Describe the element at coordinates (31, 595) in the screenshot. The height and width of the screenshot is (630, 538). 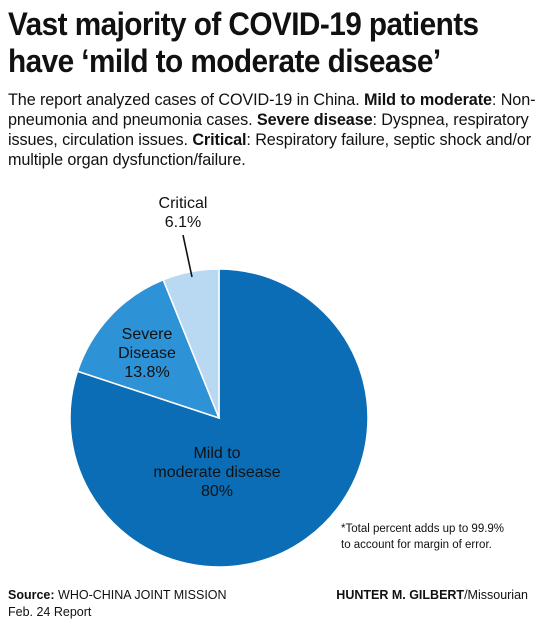
I see `source-label: Source:` at that location.